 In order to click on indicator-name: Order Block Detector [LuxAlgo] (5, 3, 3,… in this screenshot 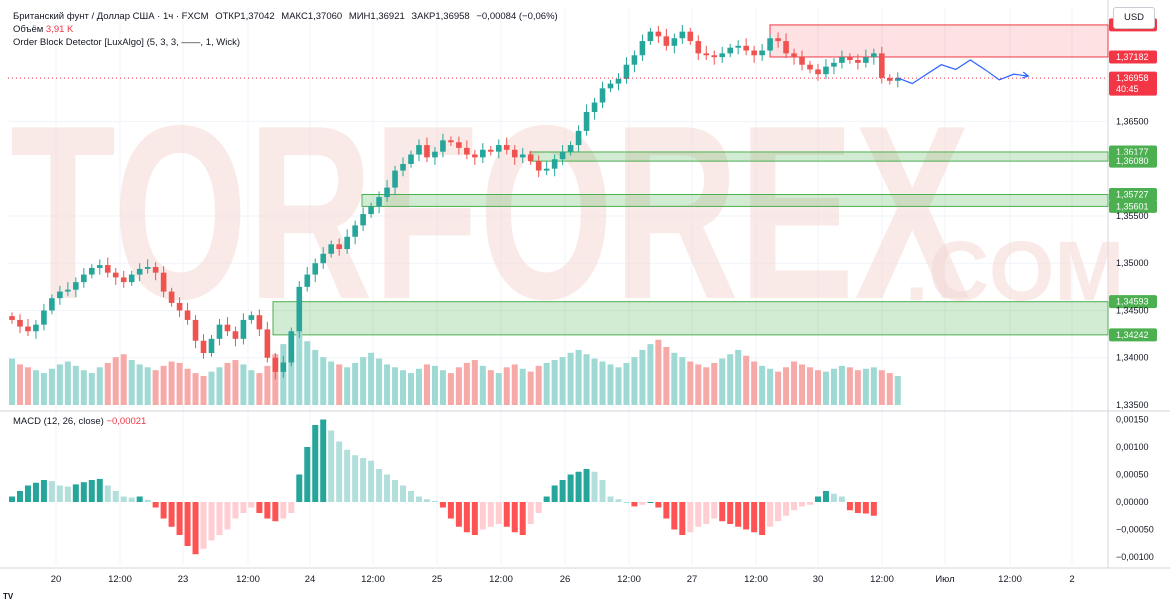, I will do `click(127, 42)`.